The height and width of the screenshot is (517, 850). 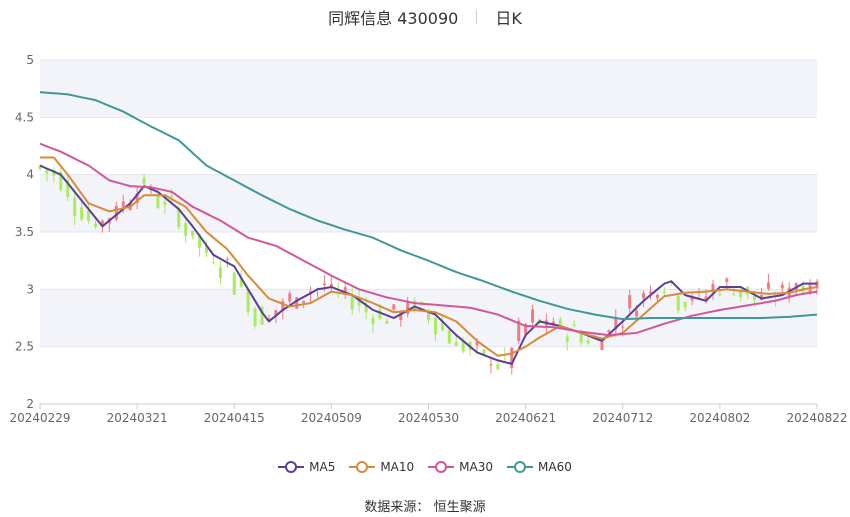 I want to click on y-tick-label: 3.5, so click(x=24, y=232).